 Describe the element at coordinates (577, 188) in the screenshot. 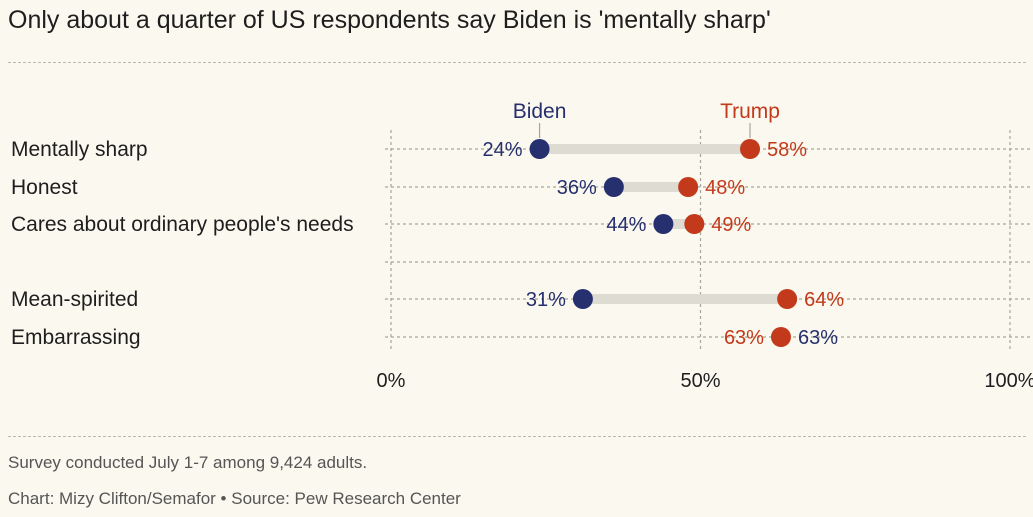

I see `biden-value-label-1: 36%` at that location.